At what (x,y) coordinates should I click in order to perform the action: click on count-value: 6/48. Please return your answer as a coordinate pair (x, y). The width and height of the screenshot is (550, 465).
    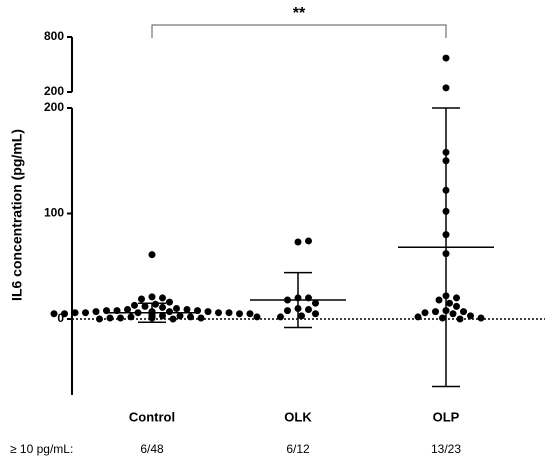
    Looking at the image, I should click on (152, 449).